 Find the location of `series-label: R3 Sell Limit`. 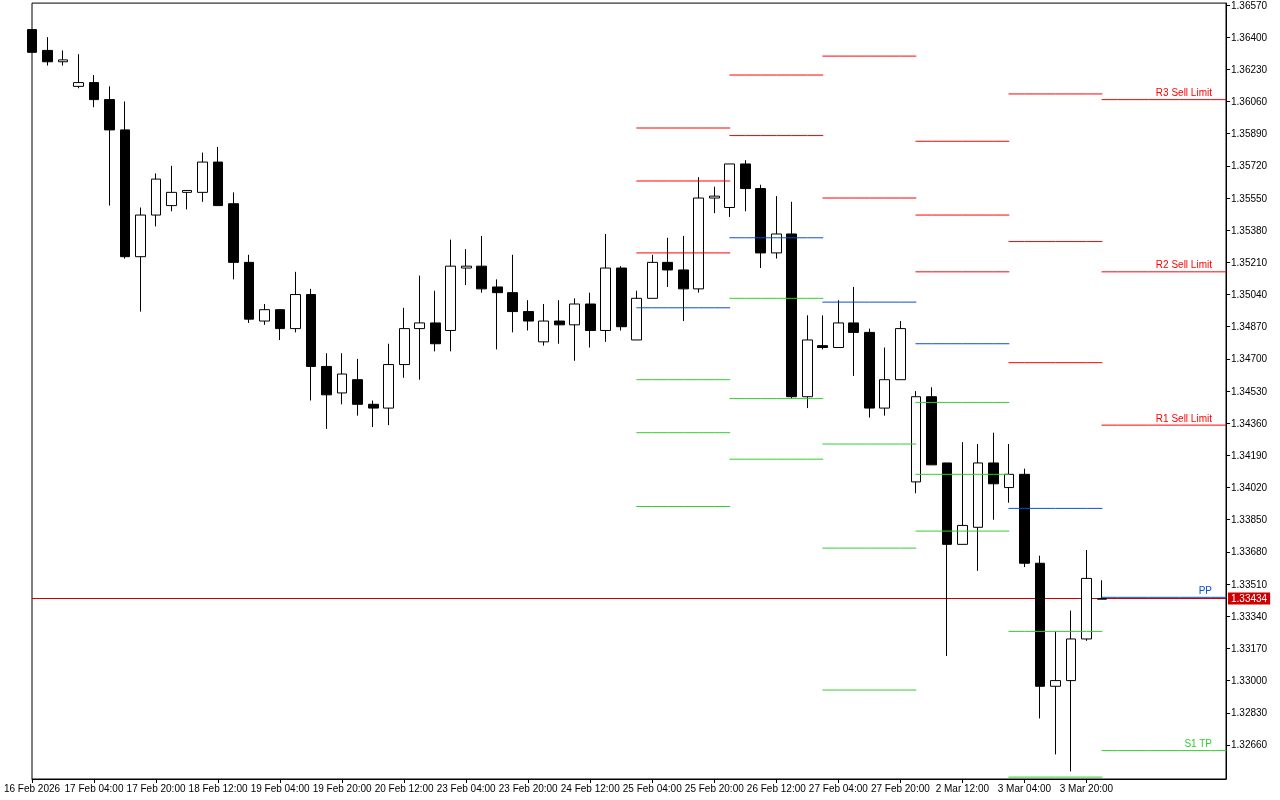

series-label: R3 Sell Limit is located at coordinates (1184, 93).